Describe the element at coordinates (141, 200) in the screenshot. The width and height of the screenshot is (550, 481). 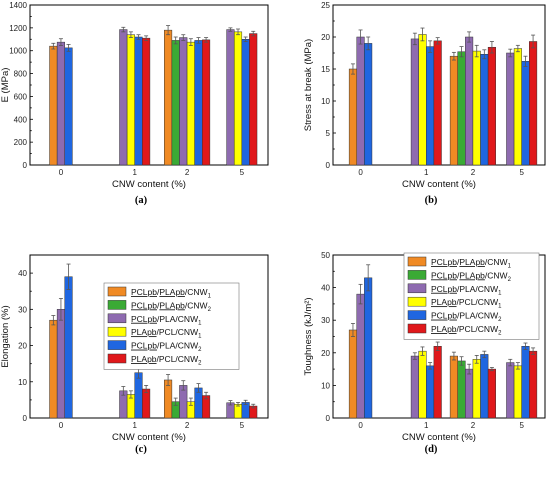
I see `panel-caption: (a)` at that location.